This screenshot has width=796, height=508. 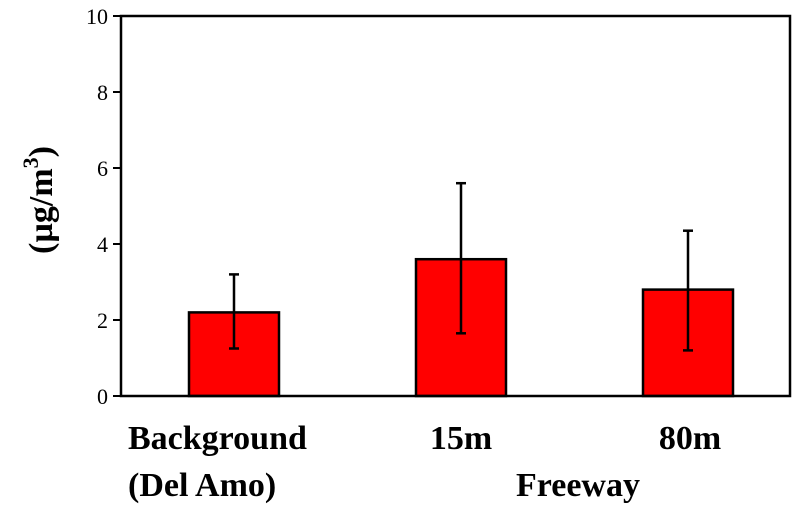 What do you see at coordinates (578, 485) in the screenshot?
I see `x-group-label: Freeway` at bounding box center [578, 485].